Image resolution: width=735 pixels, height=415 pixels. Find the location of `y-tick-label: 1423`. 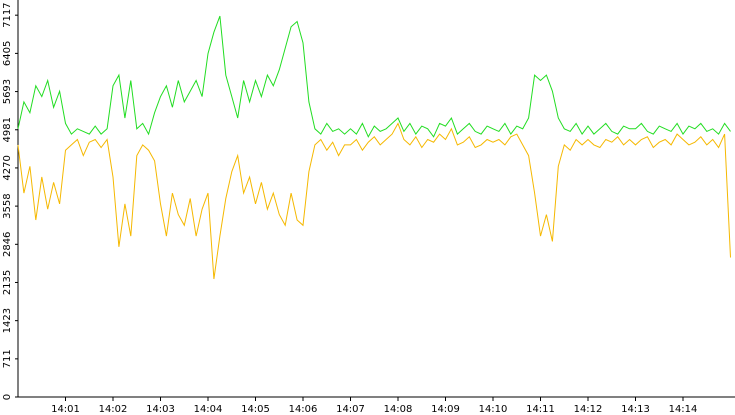

y-tick-label: 1423 is located at coordinates (7, 320).